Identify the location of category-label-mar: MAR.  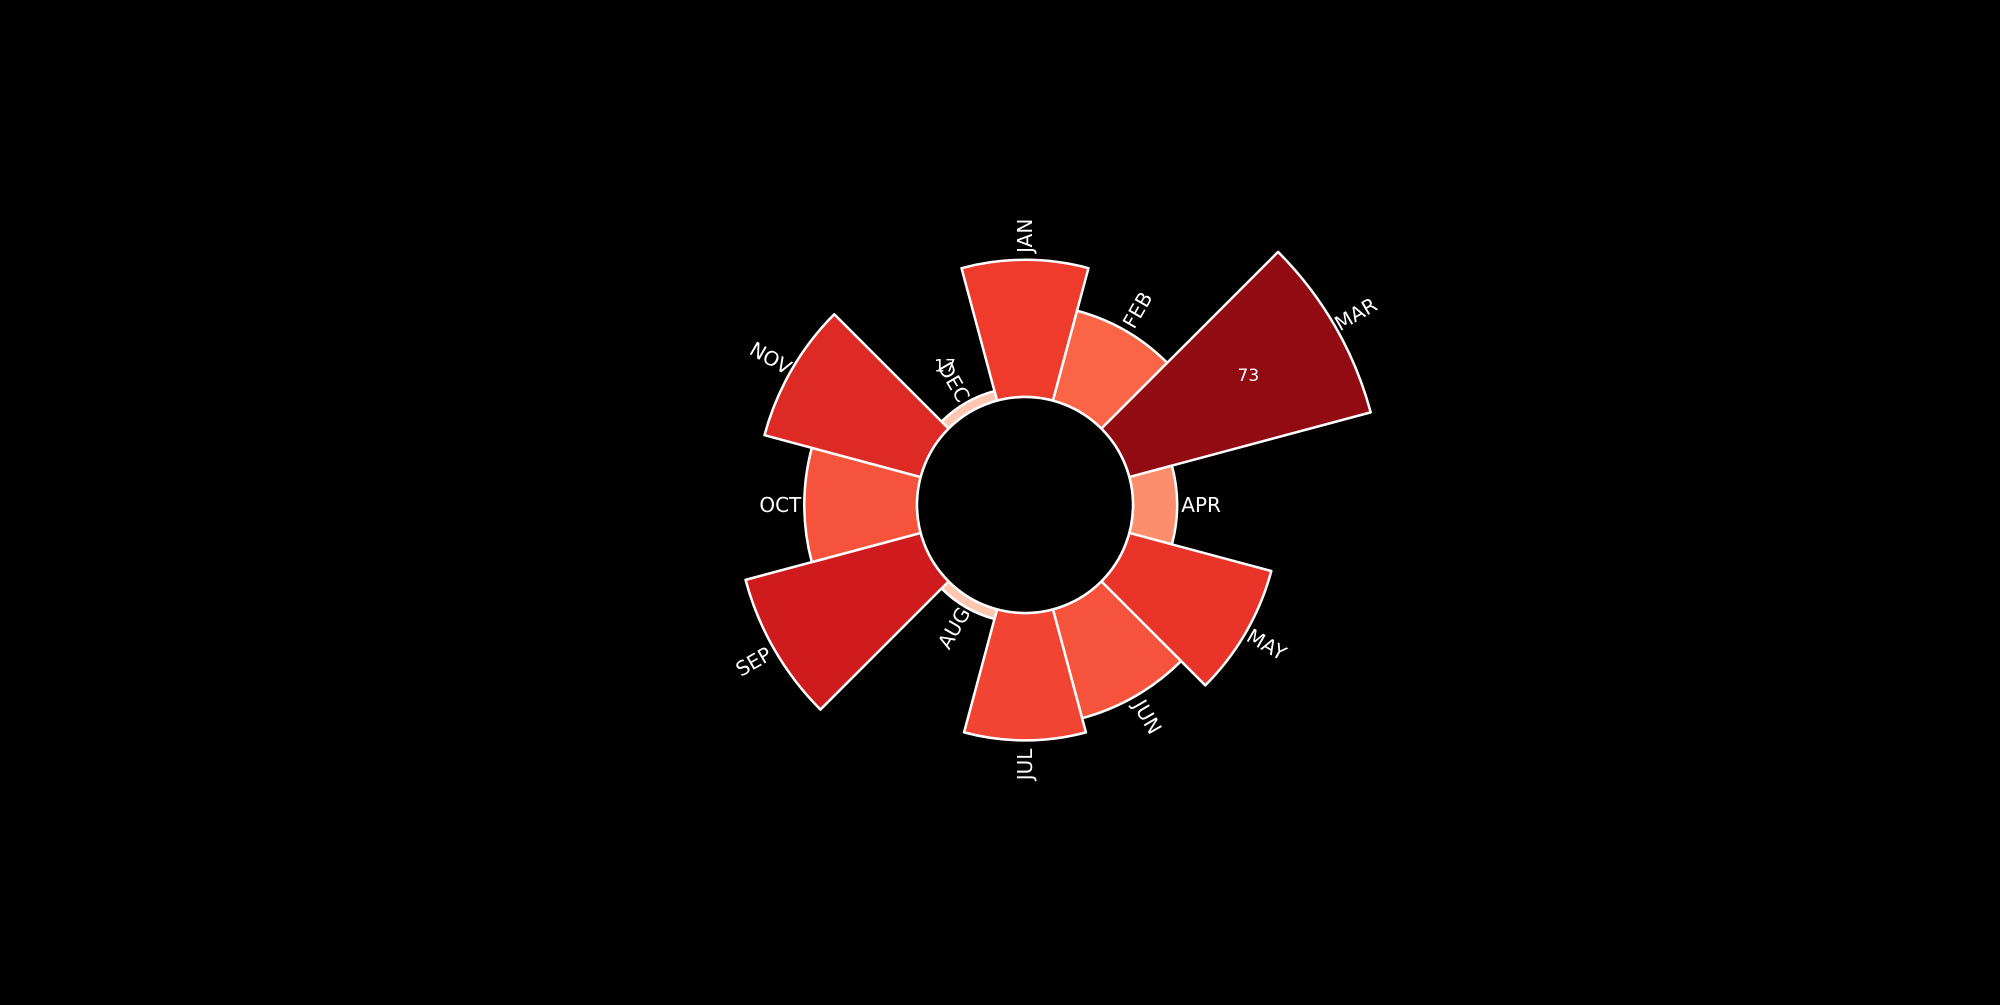
(1355, 313).